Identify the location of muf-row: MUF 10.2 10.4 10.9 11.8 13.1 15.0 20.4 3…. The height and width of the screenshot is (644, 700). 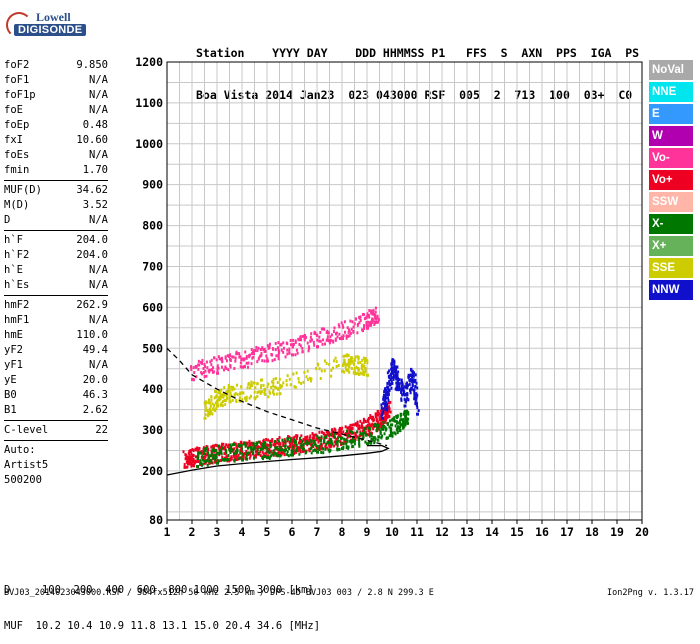
(162, 626).